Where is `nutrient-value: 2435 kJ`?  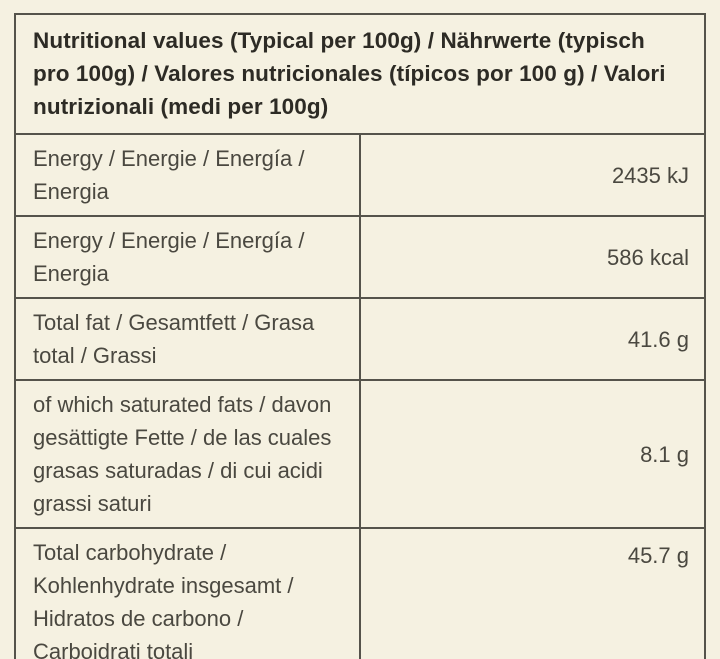
nutrient-value: 2435 kJ is located at coordinates (532, 175).